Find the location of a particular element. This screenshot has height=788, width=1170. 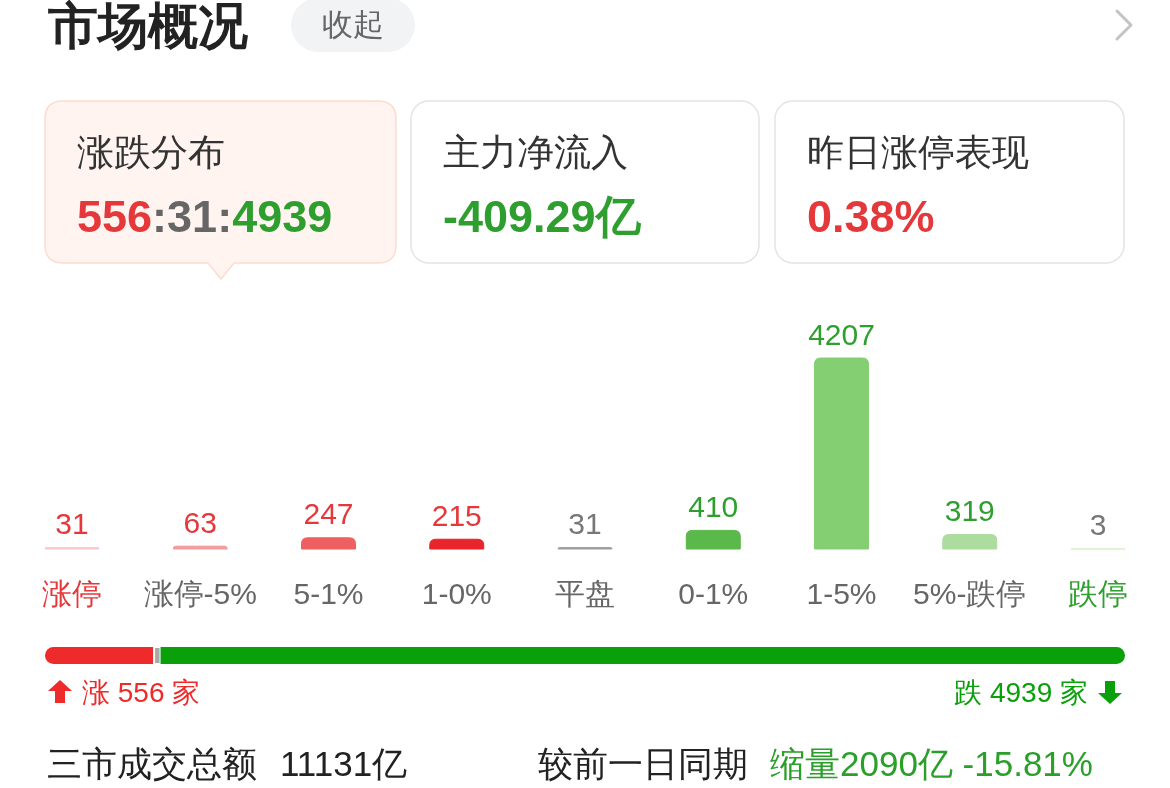

x-tick-label: 1-5% is located at coordinates (841, 593).